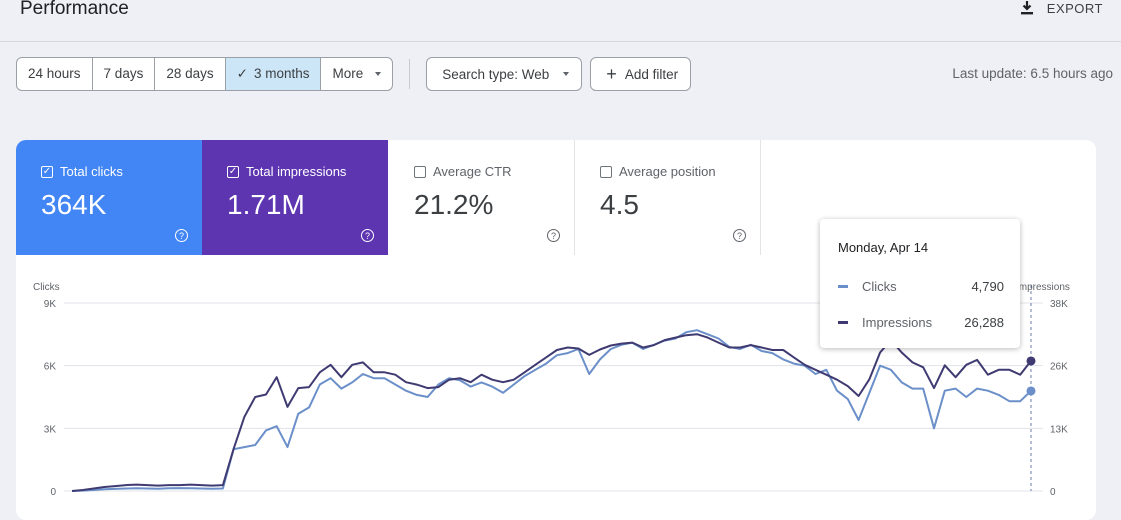 This screenshot has width=1121, height=520. I want to click on y-tick-left: 3K, so click(50, 429).